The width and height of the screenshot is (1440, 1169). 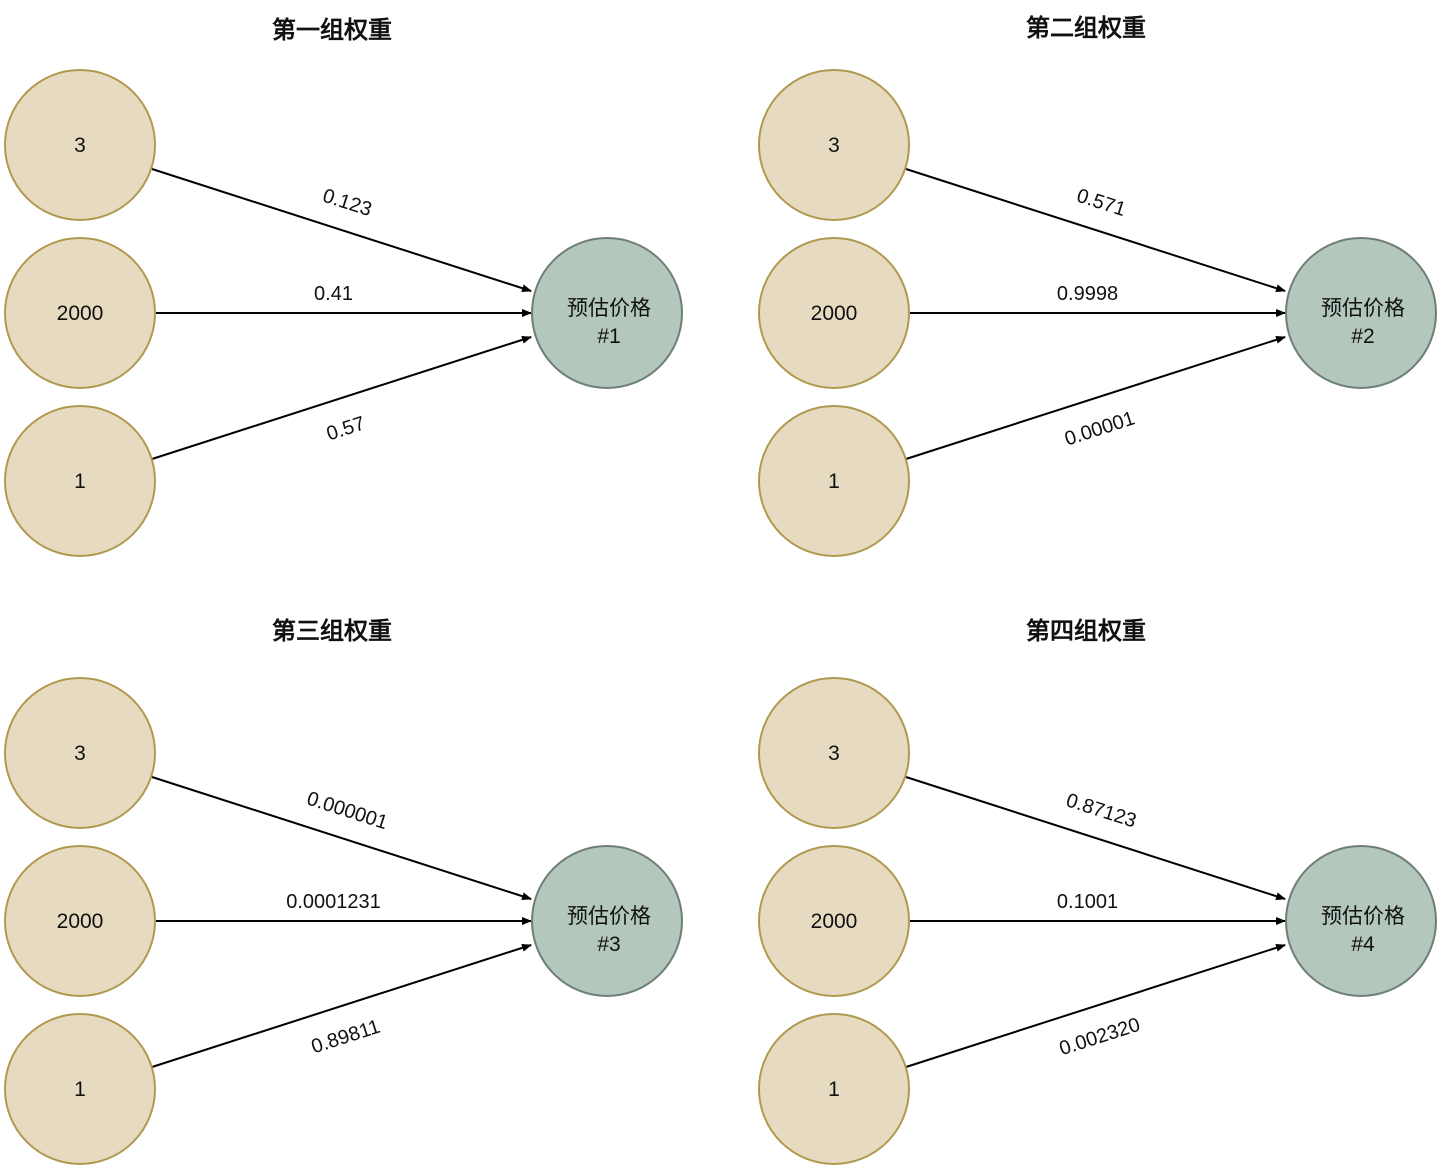 I want to click on output-number: #4, so click(x=1363, y=944).